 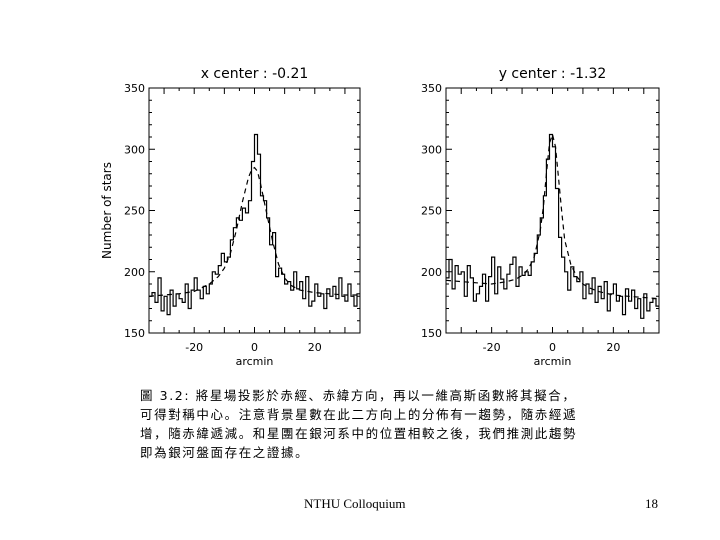 I want to click on y-axis-label: Number of stars, so click(x=107, y=210).